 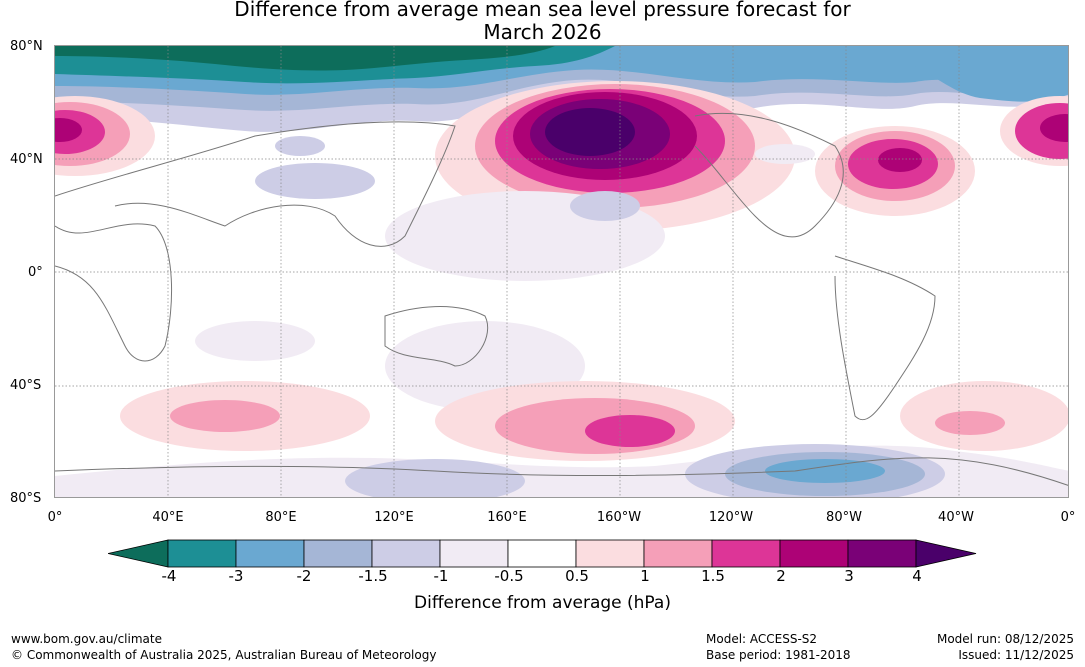 I want to click on south-pacific-high-region, so click(x=585, y=421).